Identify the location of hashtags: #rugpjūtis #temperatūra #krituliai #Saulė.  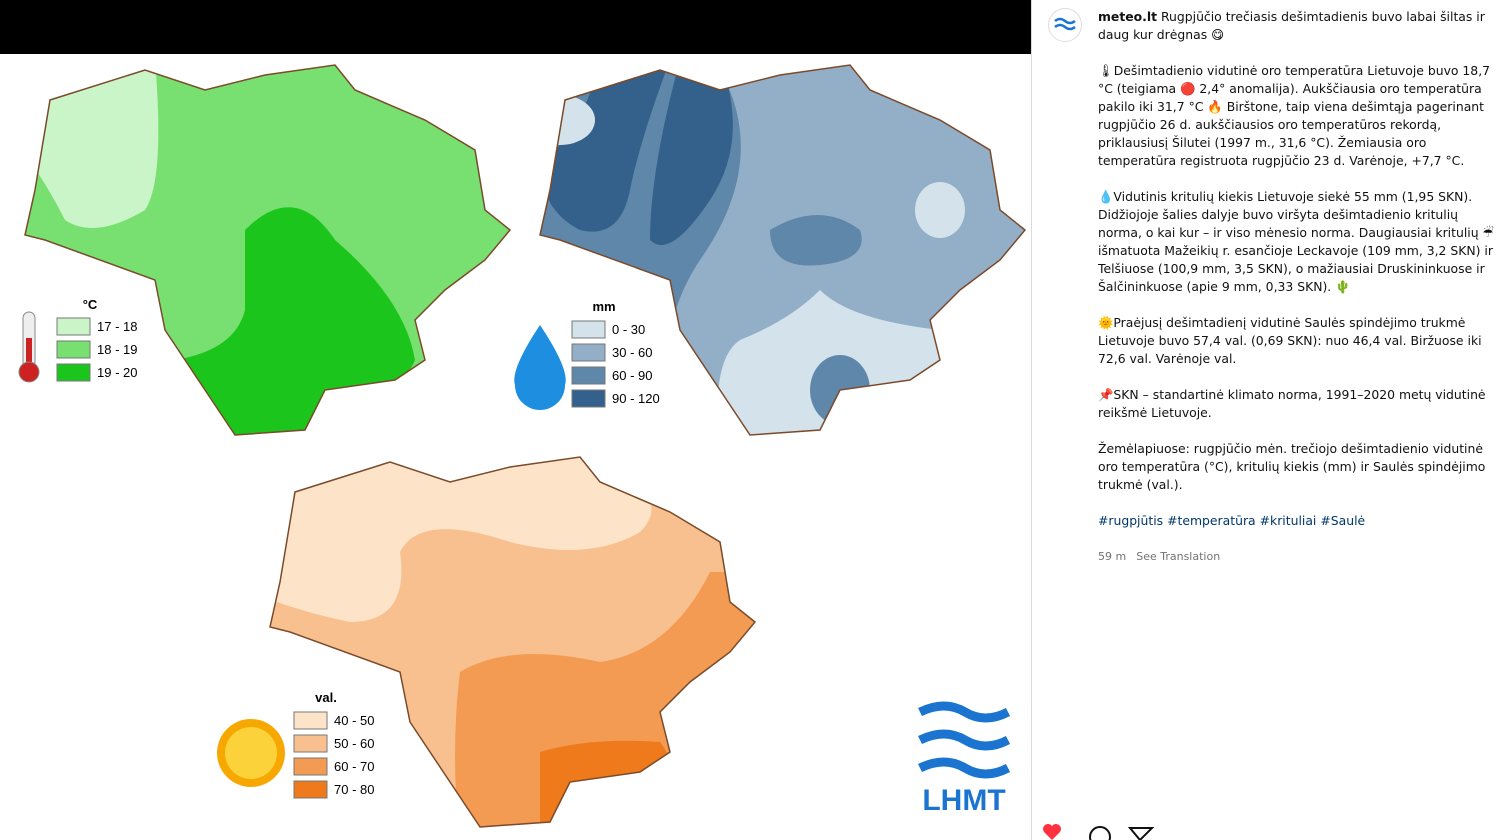
(1301, 521).